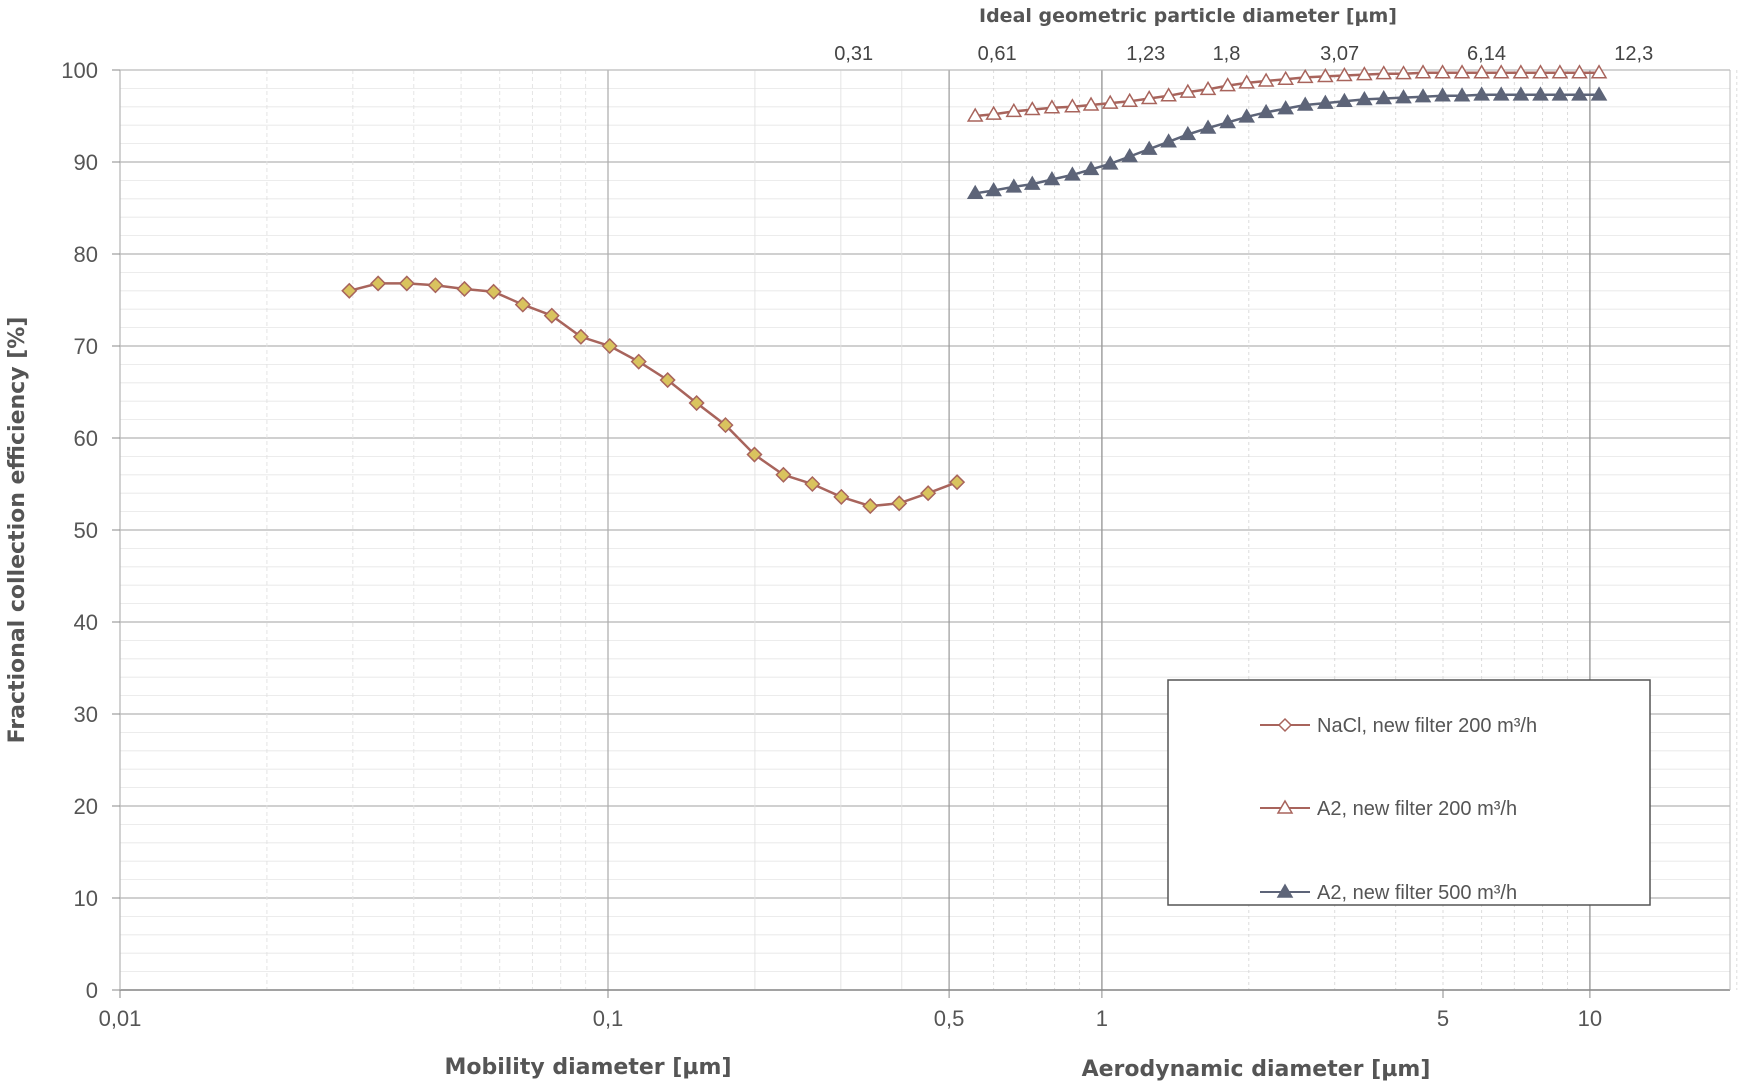 Image resolution: width=1753 pixels, height=1085 pixels. What do you see at coordinates (1102, 1018) in the screenshot?
I see `x-tick-label-aerodynamic: 1` at bounding box center [1102, 1018].